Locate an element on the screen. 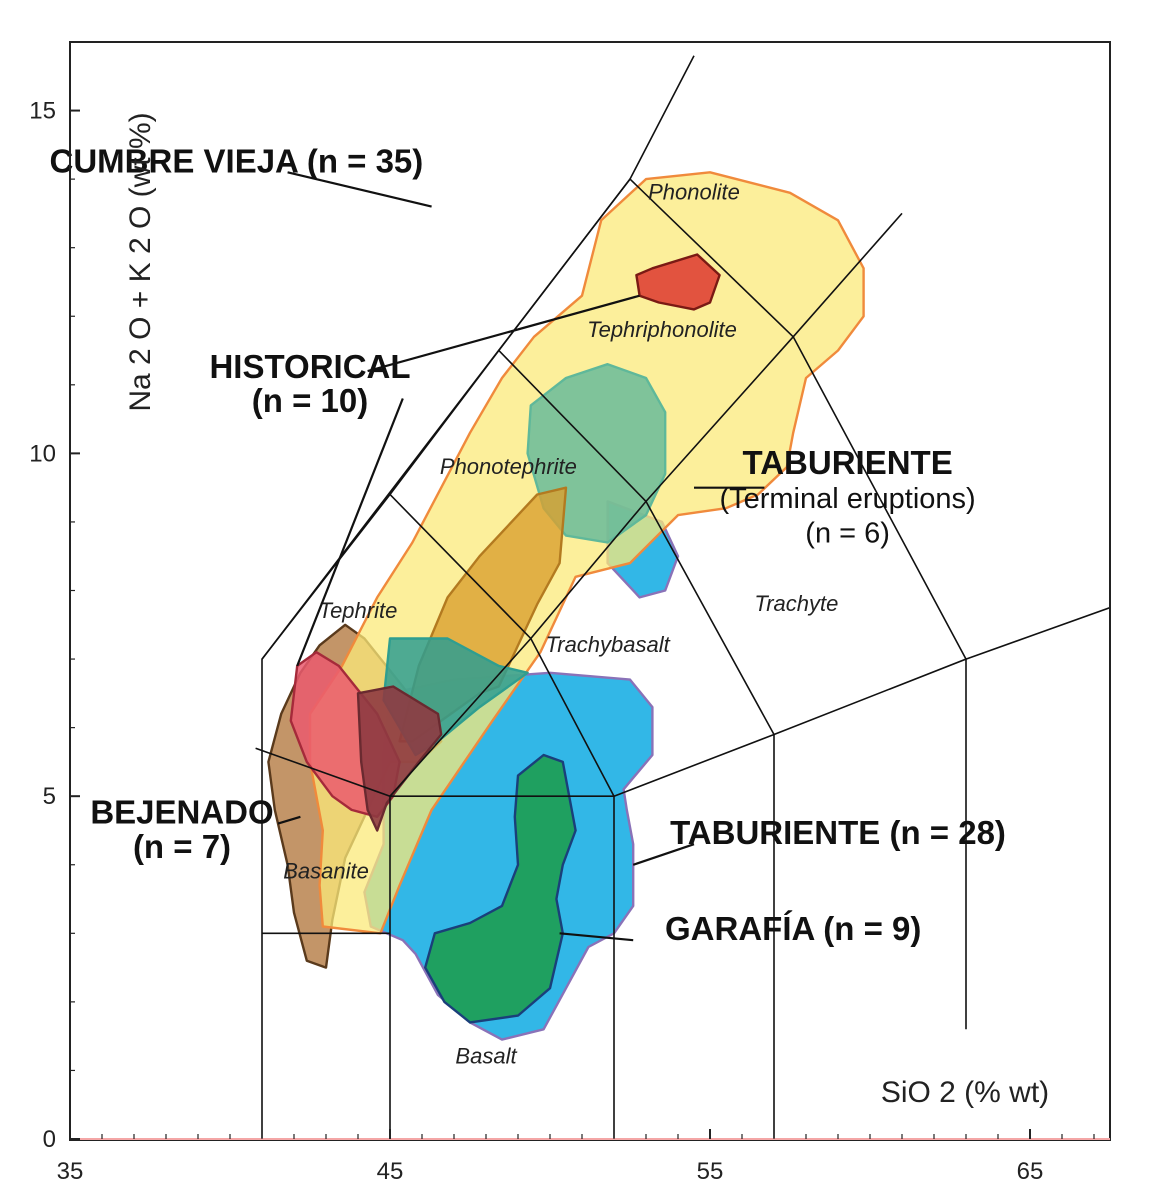  field-label-tephrite: Tephrite is located at coordinates (358, 610).